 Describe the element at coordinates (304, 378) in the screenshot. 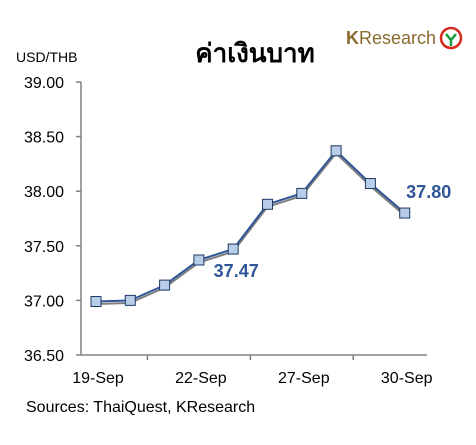

I see `x-tick-label: 27-Sep` at that location.